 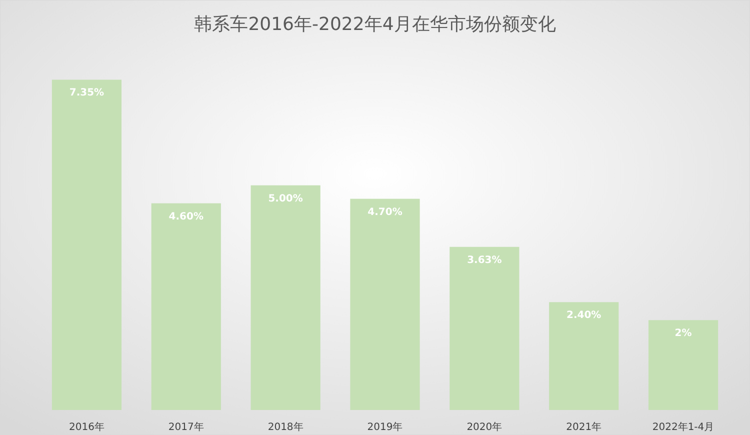 What do you see at coordinates (385, 212) in the screenshot?
I see `data-label: 4.70%` at bounding box center [385, 212].